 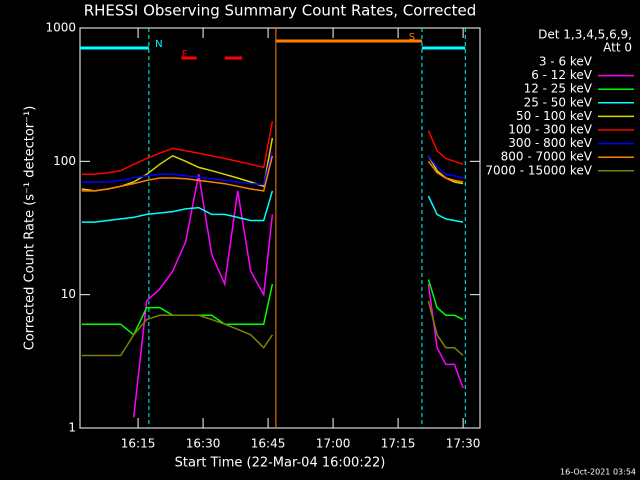 What do you see at coordinates (547, 157) in the screenshot?
I see `legend-label: 800 - 7000 keV` at bounding box center [547, 157].